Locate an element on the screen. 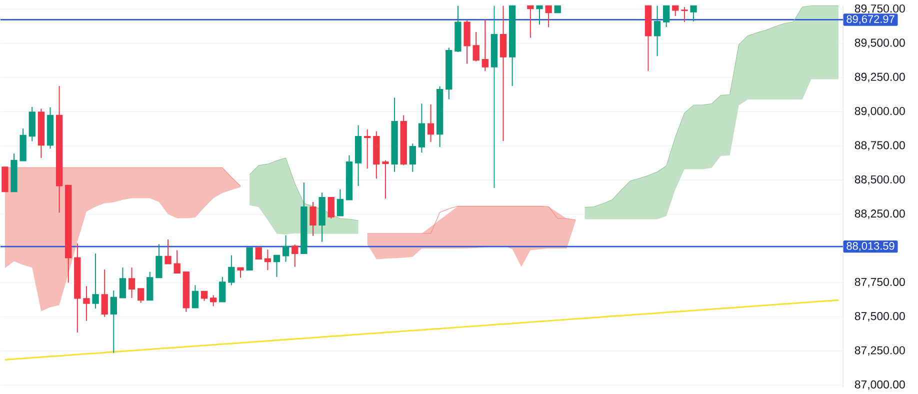 This screenshot has height=394, width=918. ref-line-label: 88,013.59 is located at coordinates (870, 246).